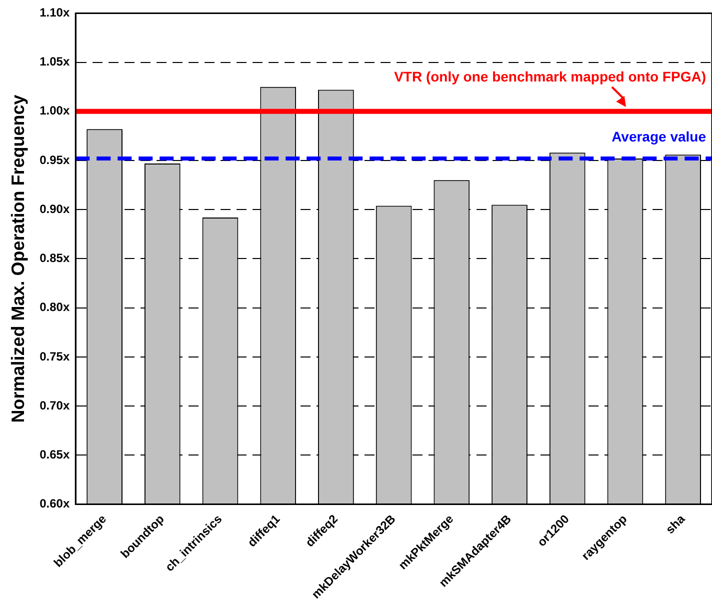 The height and width of the screenshot is (609, 712). Describe the element at coordinates (55, 13) in the screenshot. I see `y-tick-label: 1.10x` at that location.